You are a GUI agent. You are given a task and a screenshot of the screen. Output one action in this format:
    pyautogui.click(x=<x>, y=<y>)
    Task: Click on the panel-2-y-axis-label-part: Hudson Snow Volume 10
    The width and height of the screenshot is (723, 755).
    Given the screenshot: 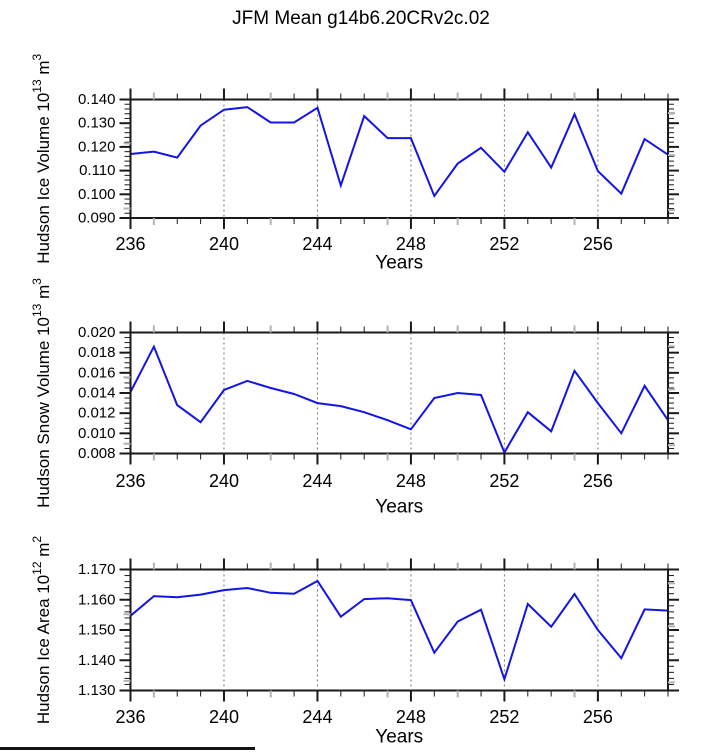 What is the action you would take?
    pyautogui.click(x=43, y=412)
    